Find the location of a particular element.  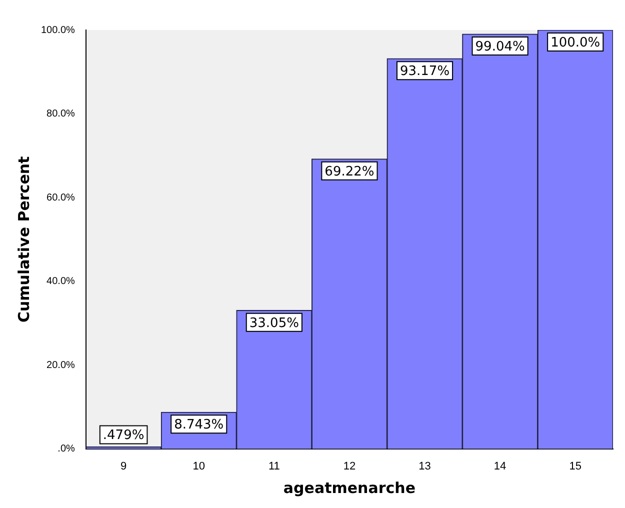

x-tick-label: 15 is located at coordinates (575, 466).